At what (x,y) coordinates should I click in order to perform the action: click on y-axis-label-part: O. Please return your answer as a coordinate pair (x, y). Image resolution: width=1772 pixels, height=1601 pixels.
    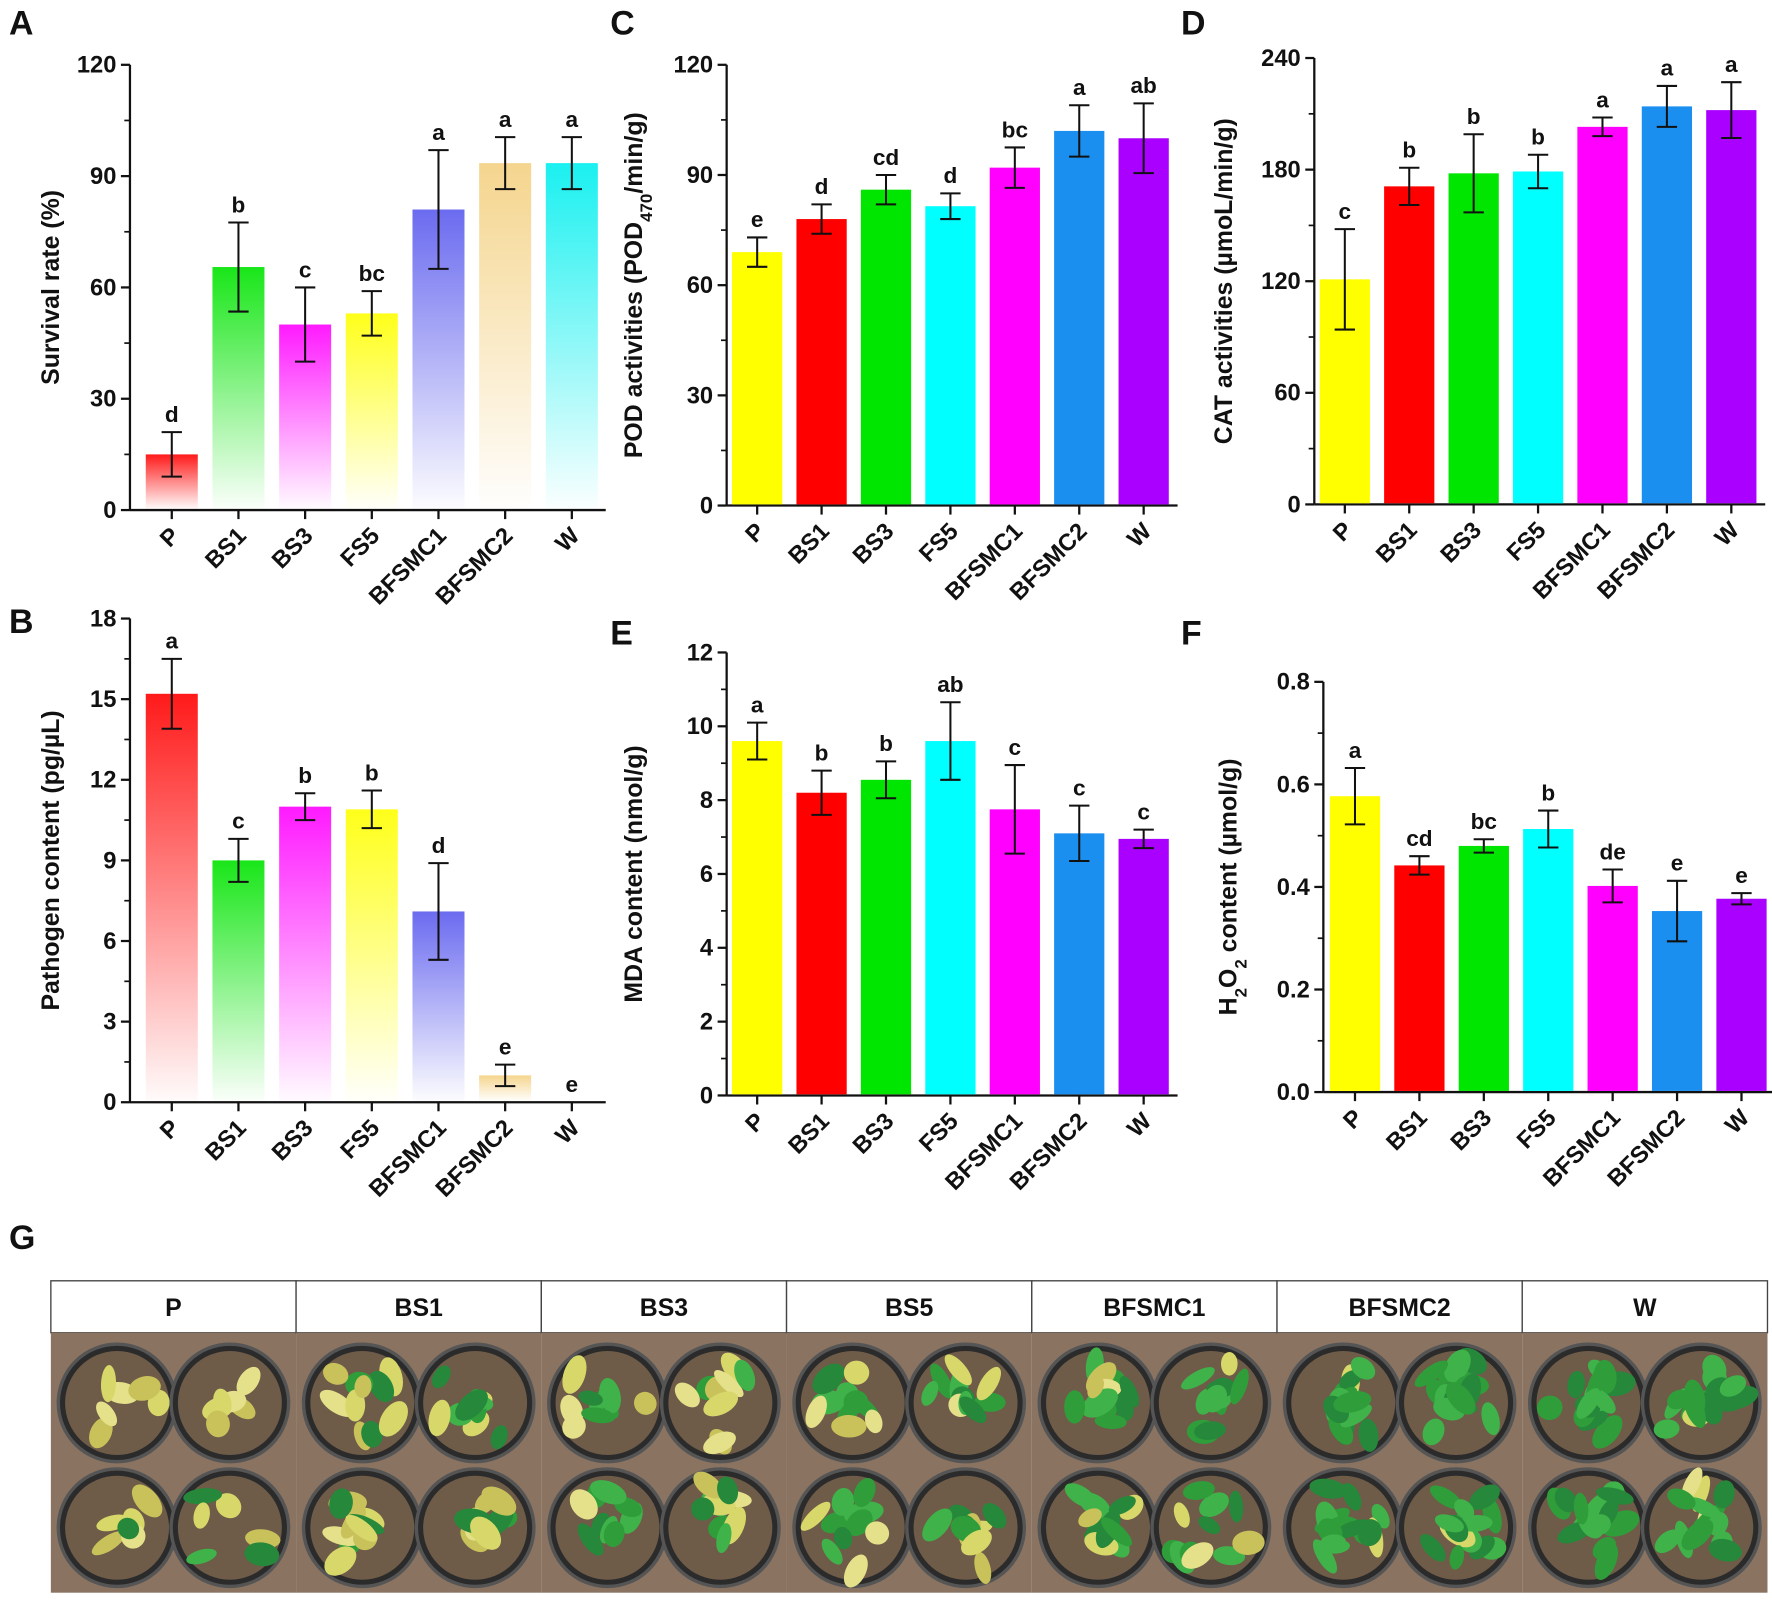
    Looking at the image, I should click on (1228, 978).